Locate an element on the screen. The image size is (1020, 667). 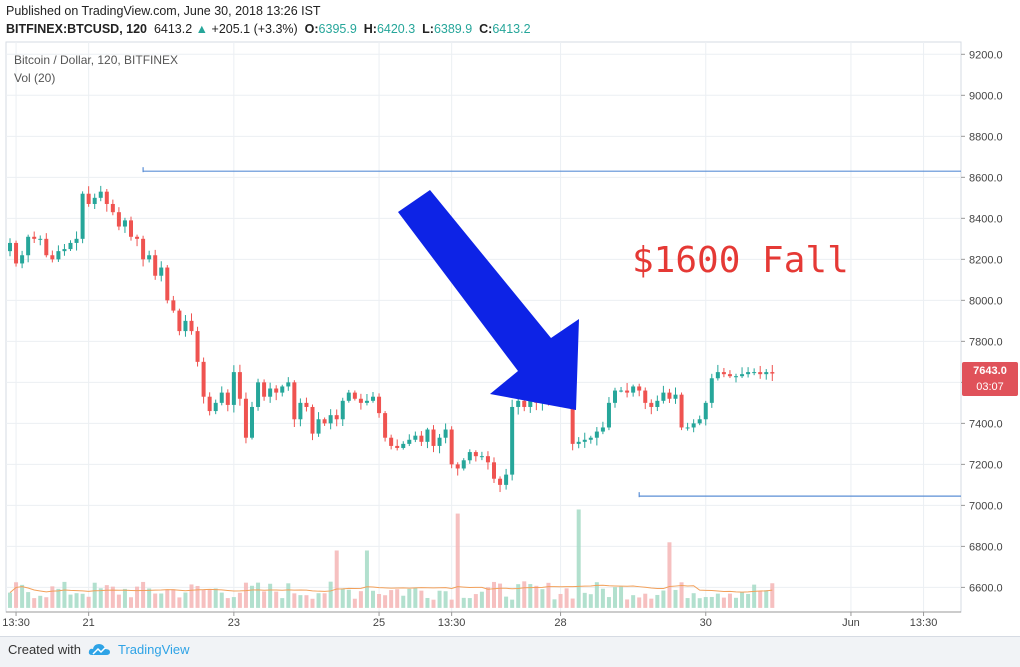
x-tick-label: 23 is located at coordinates (234, 623).